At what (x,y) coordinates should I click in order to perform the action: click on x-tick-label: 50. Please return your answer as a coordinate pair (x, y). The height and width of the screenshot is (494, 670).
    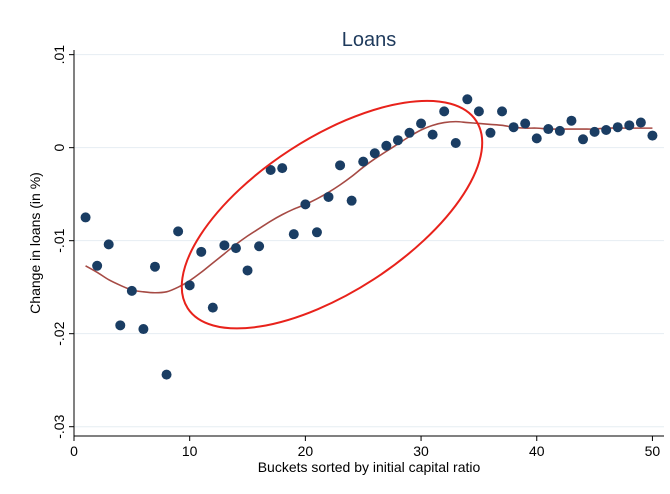
    Looking at the image, I should click on (653, 451).